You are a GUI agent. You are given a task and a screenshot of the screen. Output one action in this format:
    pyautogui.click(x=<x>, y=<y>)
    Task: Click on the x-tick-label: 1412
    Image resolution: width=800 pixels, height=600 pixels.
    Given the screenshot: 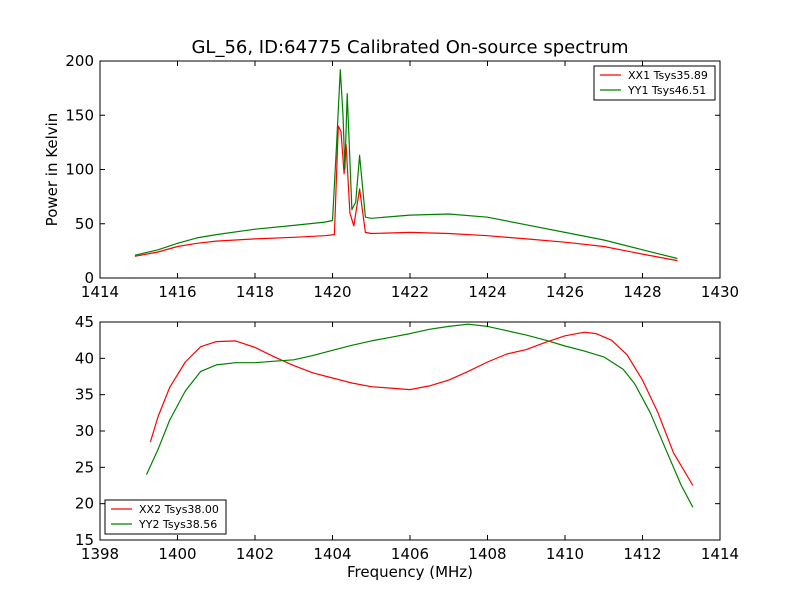 What is the action you would take?
    pyautogui.click(x=642, y=554)
    